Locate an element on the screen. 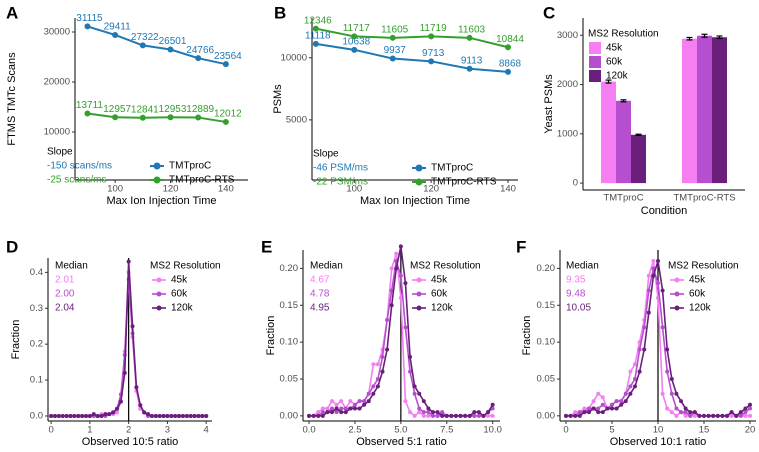 The height and width of the screenshot is (452, 759). series-line is located at coordinates (157, 117).